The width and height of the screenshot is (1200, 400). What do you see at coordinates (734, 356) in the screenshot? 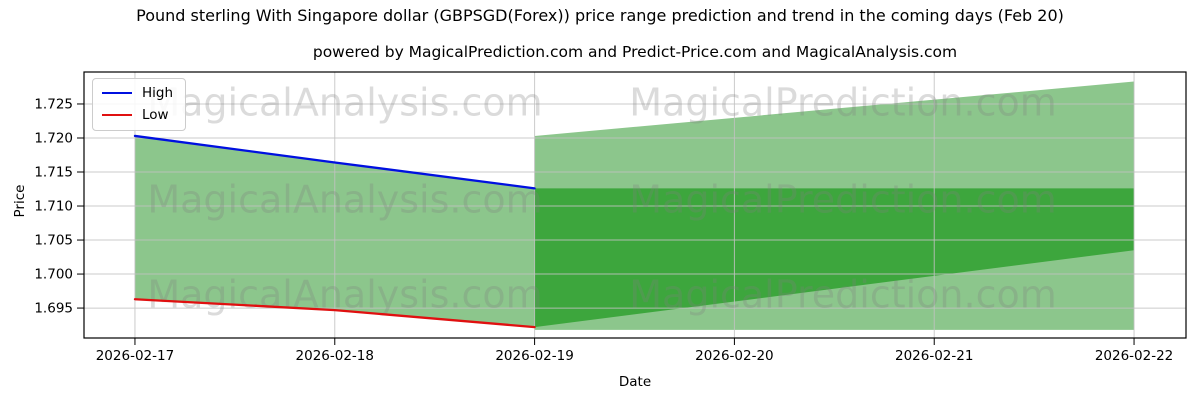
I see `x-tick-label: 2026-02-20` at bounding box center [734, 356].